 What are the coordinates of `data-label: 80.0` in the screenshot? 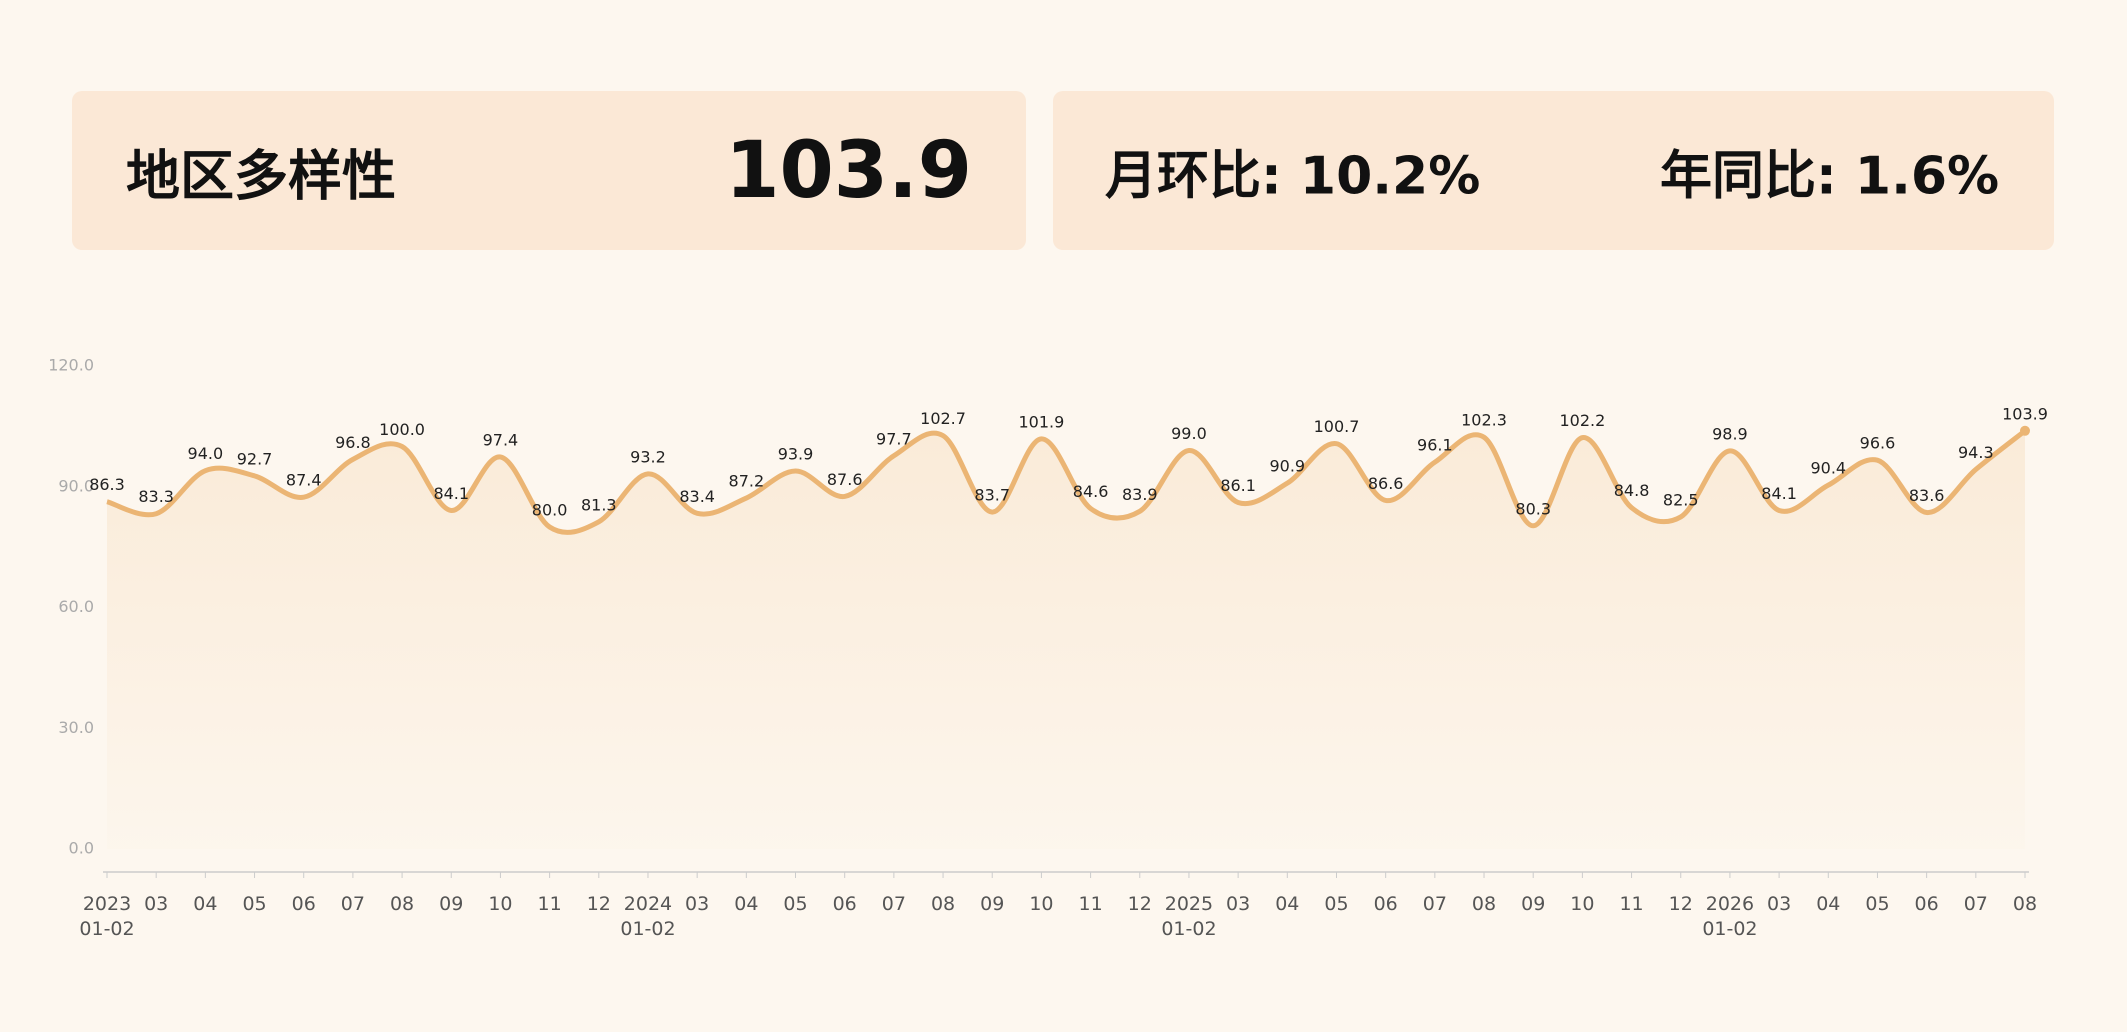 It's located at (550, 510).